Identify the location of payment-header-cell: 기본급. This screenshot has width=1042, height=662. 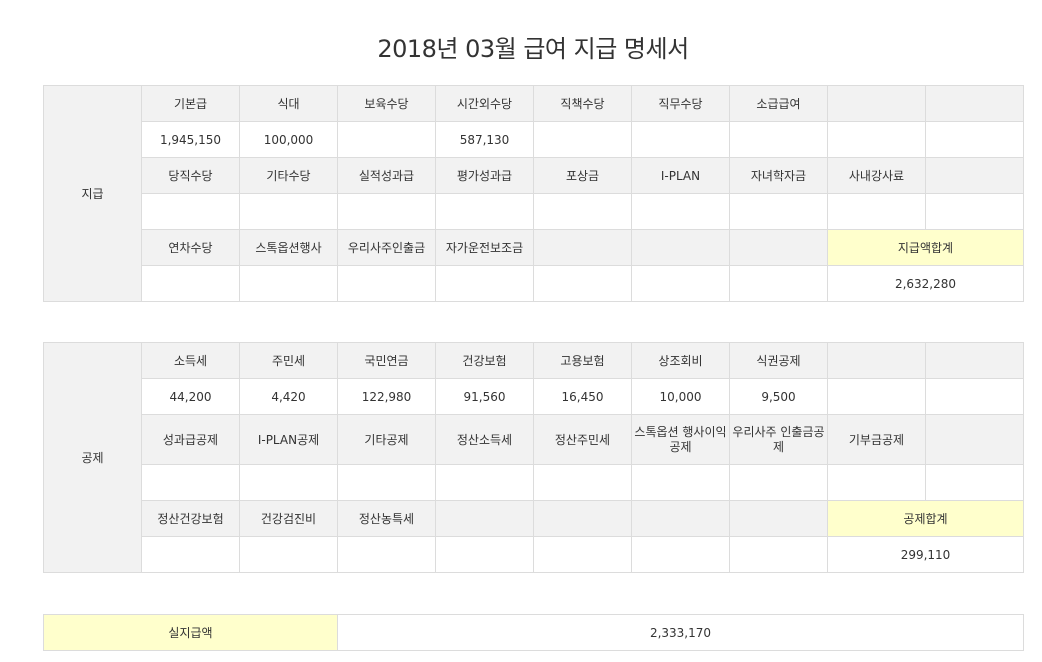
(190, 103).